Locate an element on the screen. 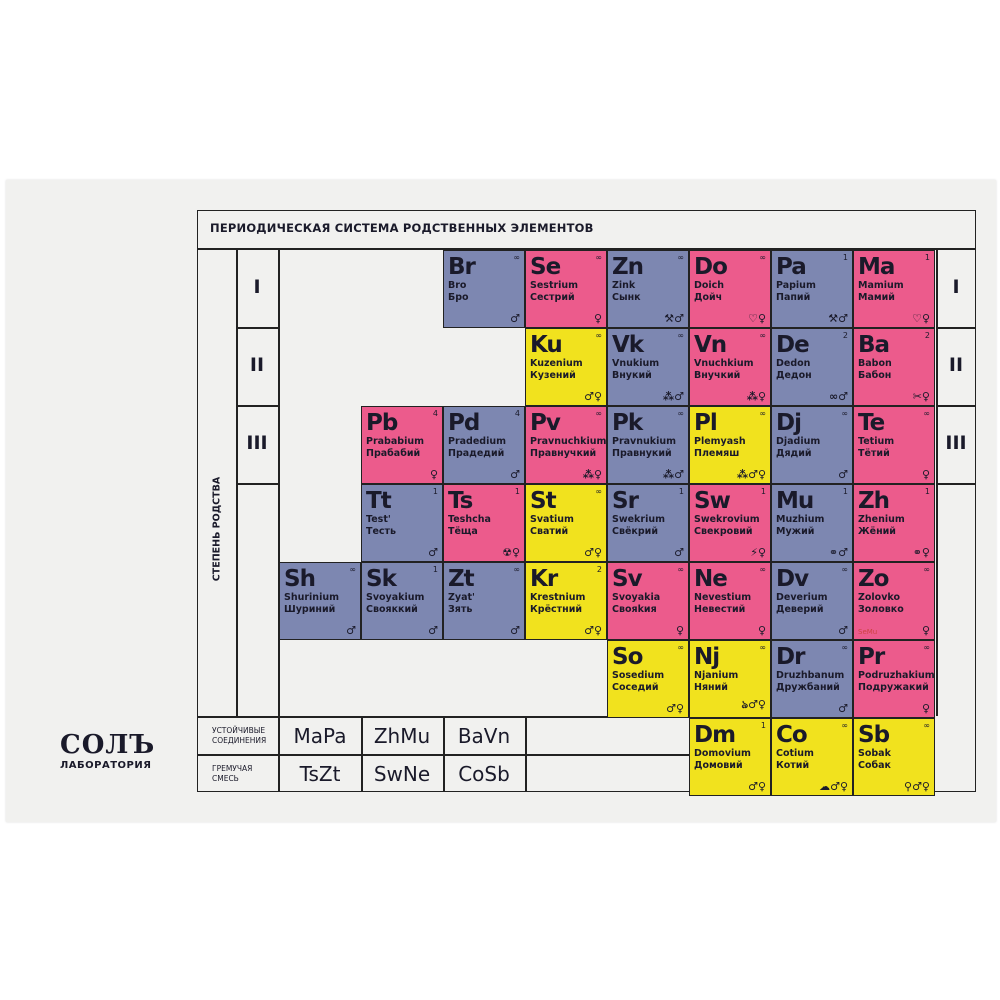 The height and width of the screenshot is (1000, 1000). element-cyrillic-name: Прабабий is located at coordinates (393, 453).